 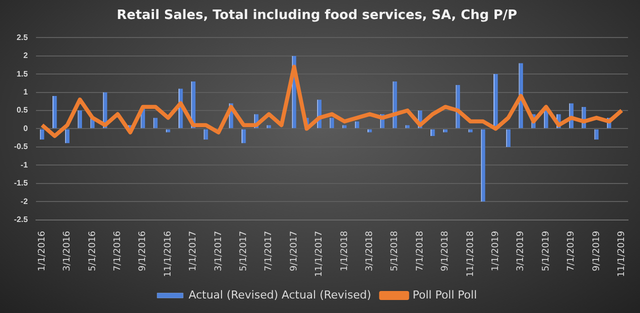 I want to click on y-tick-label: -0.5, so click(x=21, y=147).